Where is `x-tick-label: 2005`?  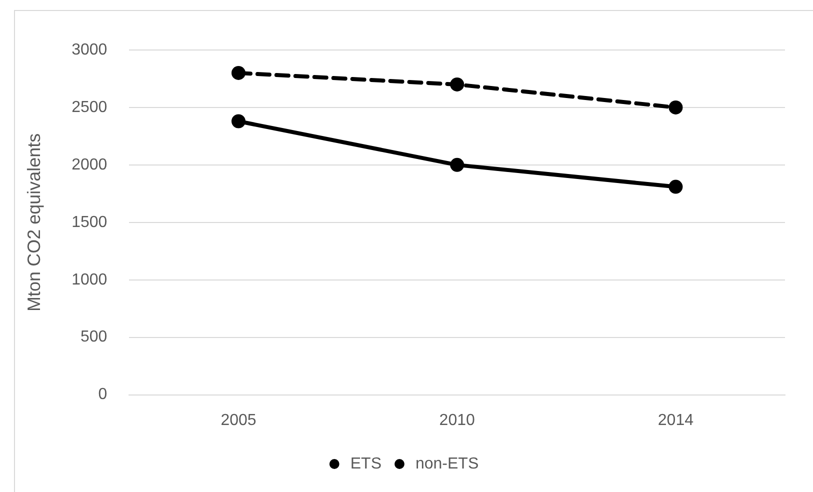
x-tick-label: 2005 is located at coordinates (238, 420).